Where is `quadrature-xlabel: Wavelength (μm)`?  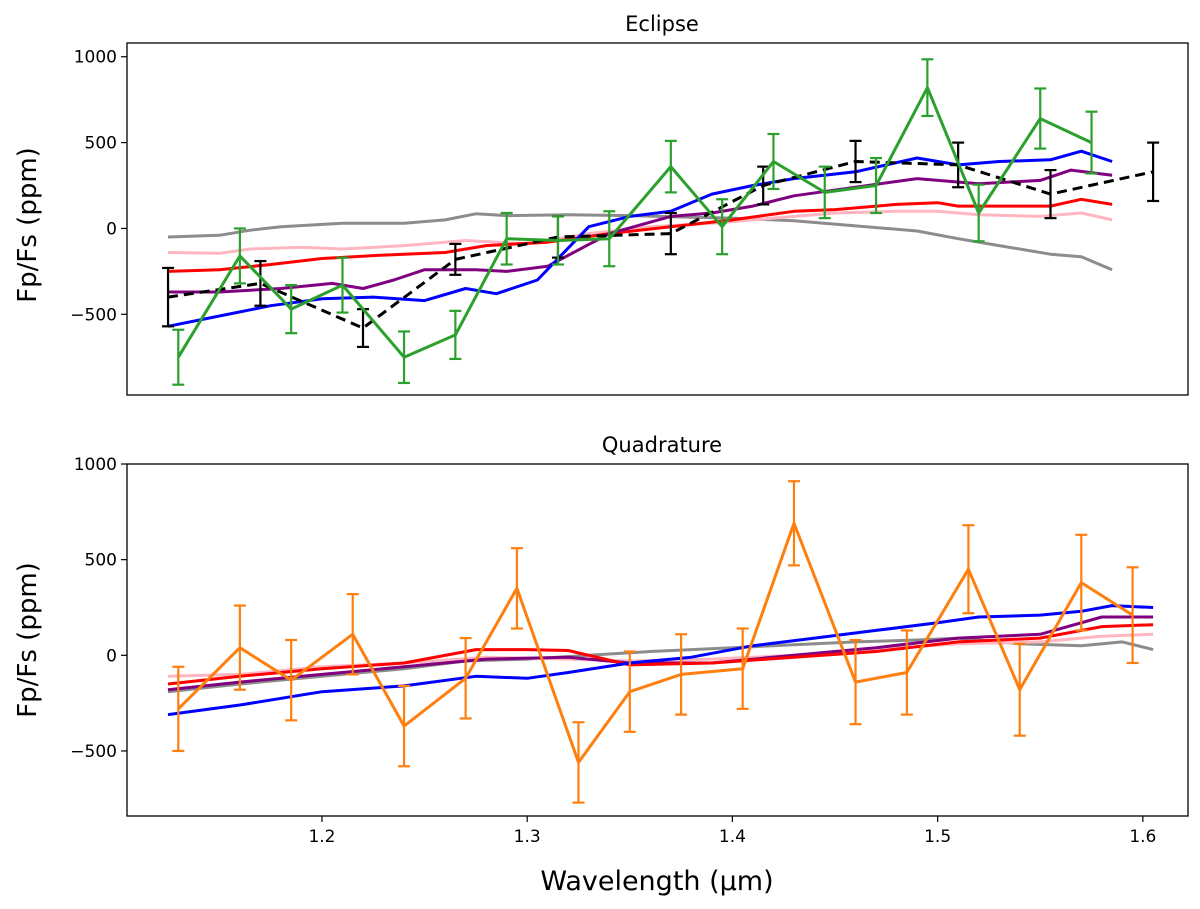
quadrature-xlabel: Wavelength (μm) is located at coordinates (656, 881).